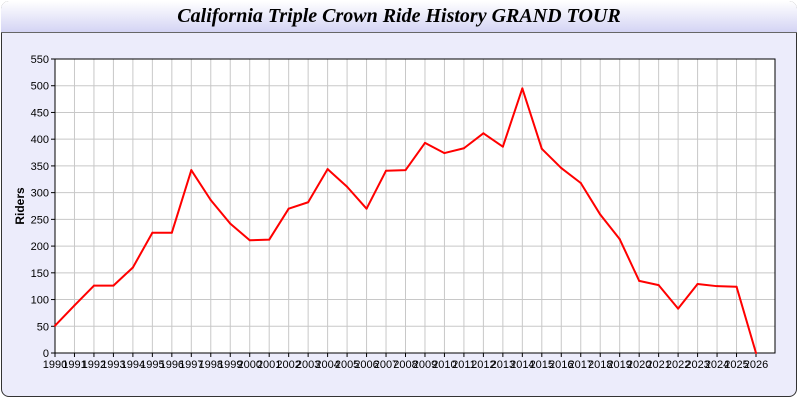 The height and width of the screenshot is (400, 800). I want to click on x-tick-label: 2021, so click(658, 365).